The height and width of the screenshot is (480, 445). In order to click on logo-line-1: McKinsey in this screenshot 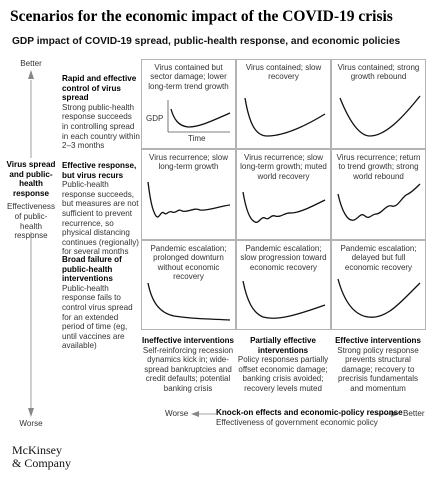, I will do `click(37, 450)`.